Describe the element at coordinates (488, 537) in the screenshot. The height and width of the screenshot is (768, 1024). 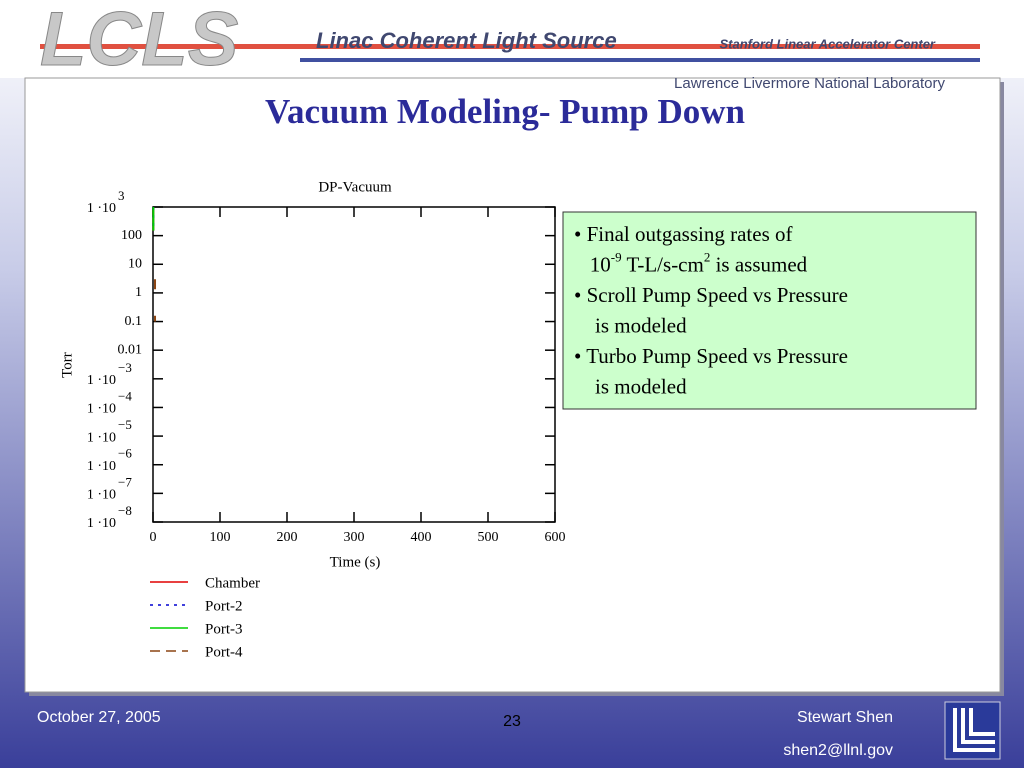
I see `x-tick-label: 500` at that location.